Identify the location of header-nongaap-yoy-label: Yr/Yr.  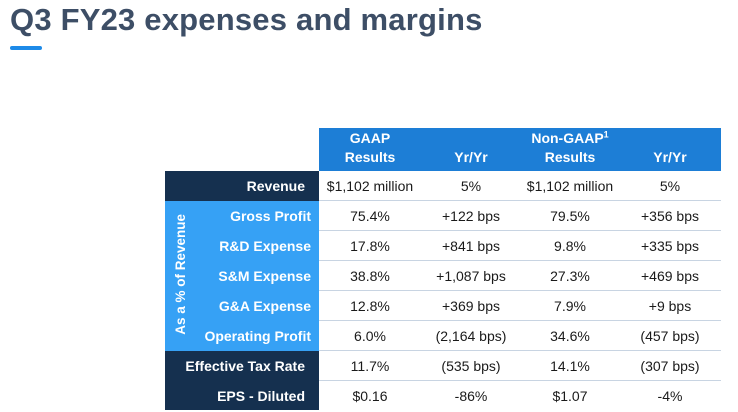
(670, 157).